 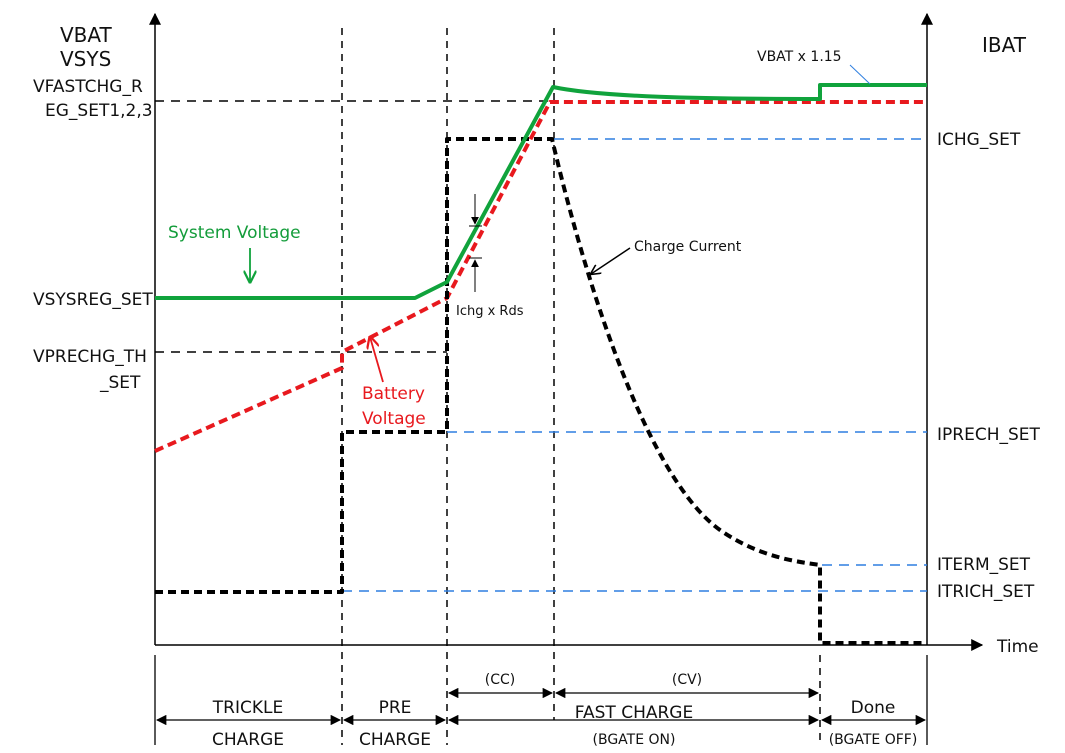 I want to click on label-vprechg-line1: VPRECHG_TH, so click(x=90, y=357).